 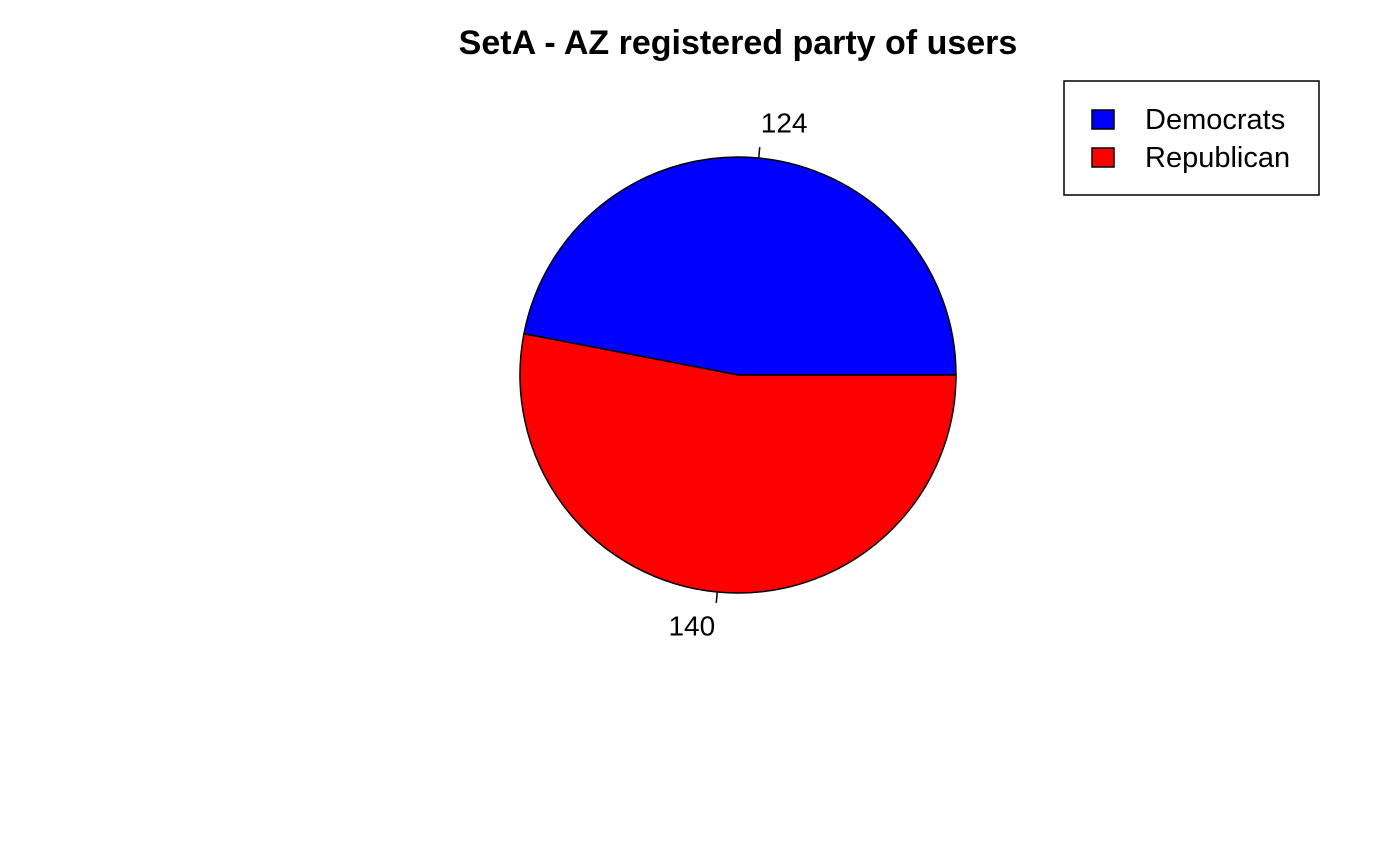 What do you see at coordinates (717, 597) in the screenshot?
I see `slice-label-tick-republican` at bounding box center [717, 597].